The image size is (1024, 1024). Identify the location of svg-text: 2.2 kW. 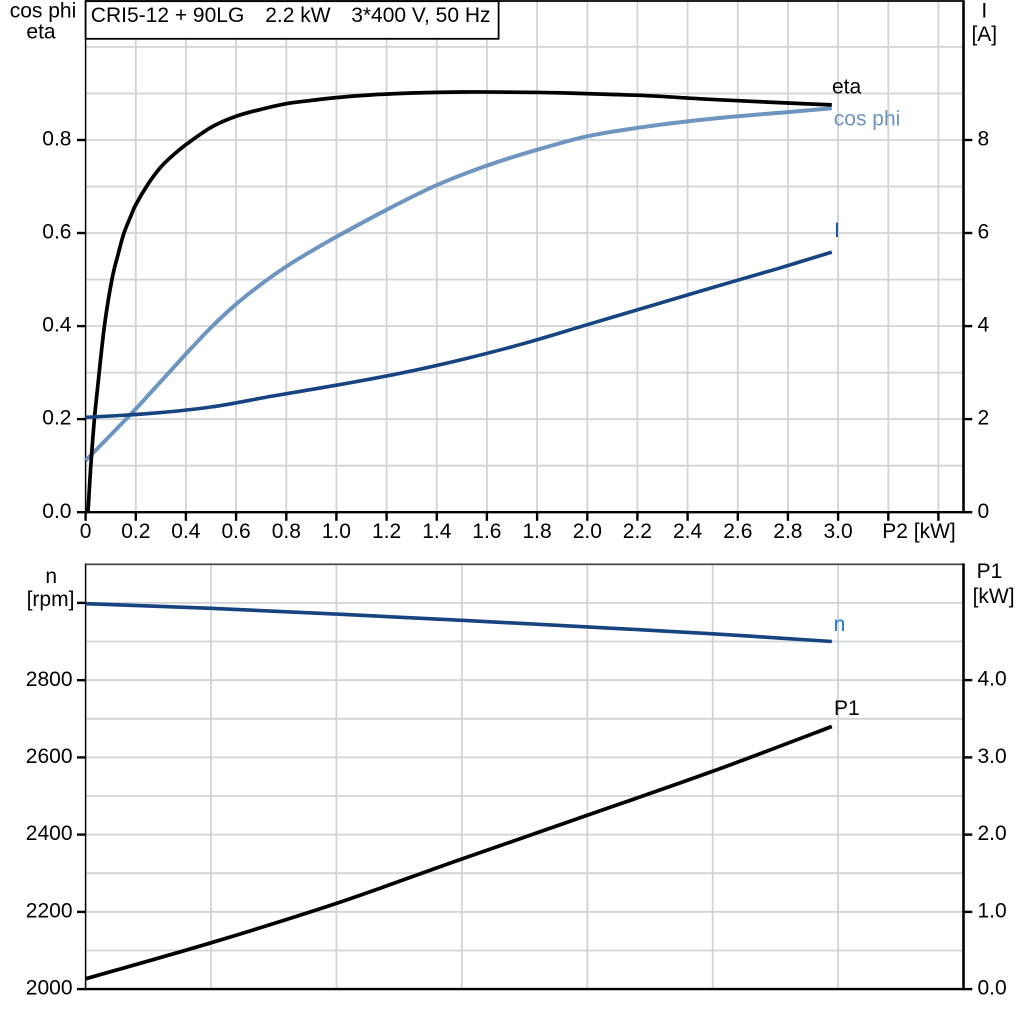
(298, 15).